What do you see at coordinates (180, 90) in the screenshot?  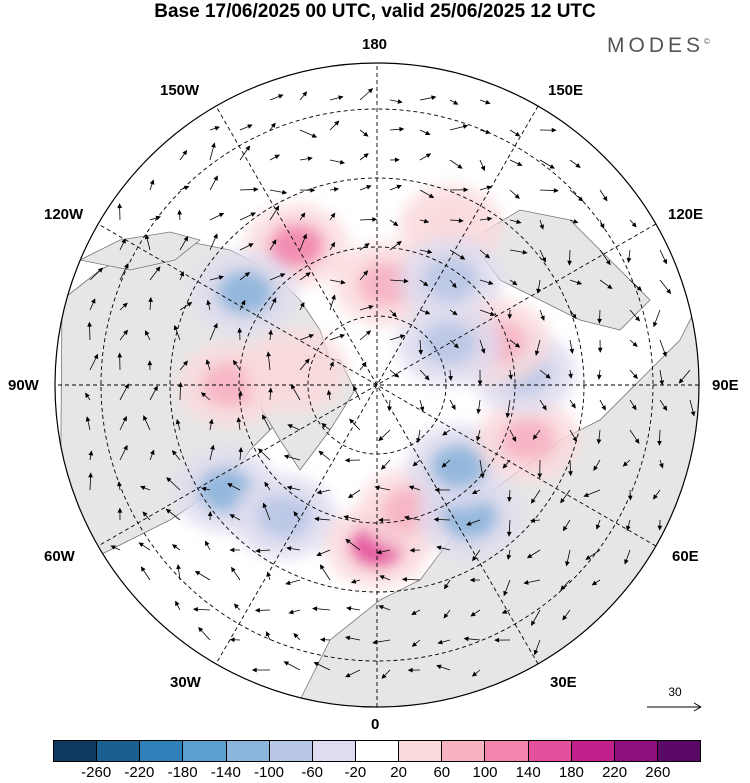 I see `lon-label-150w: 150W` at bounding box center [180, 90].